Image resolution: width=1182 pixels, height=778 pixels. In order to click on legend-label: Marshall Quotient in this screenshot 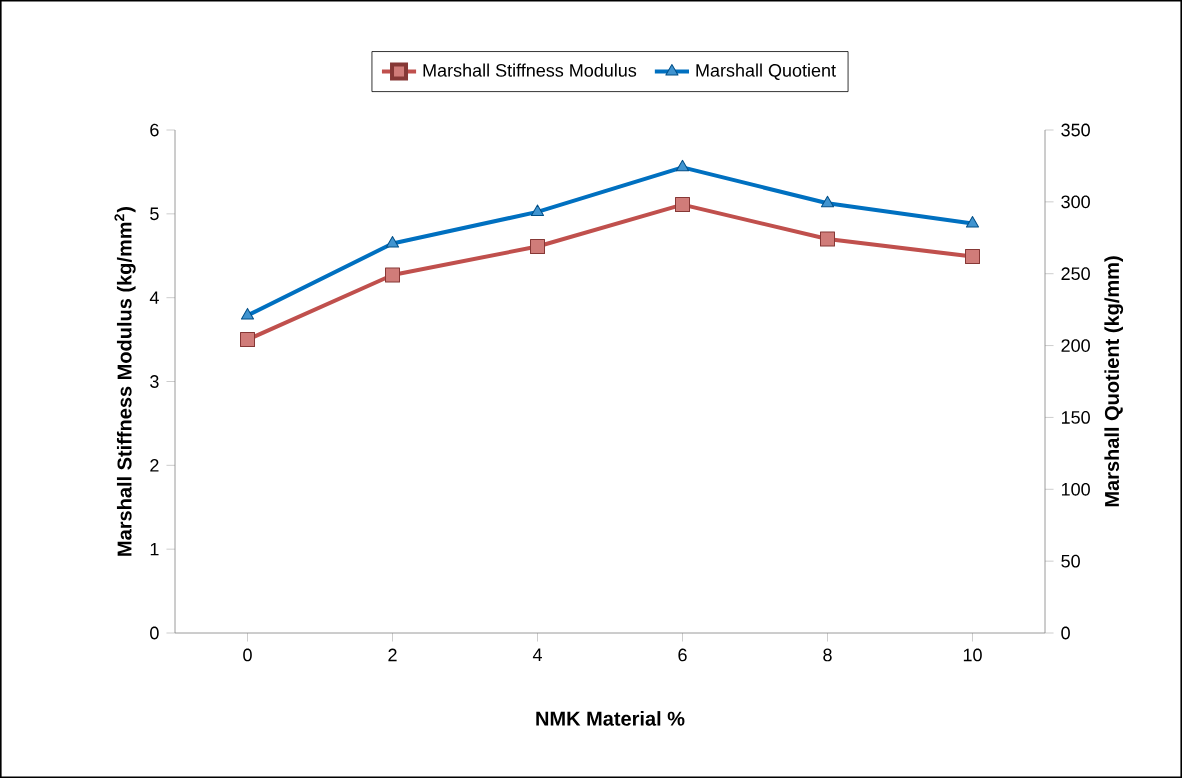, I will do `click(766, 71)`.